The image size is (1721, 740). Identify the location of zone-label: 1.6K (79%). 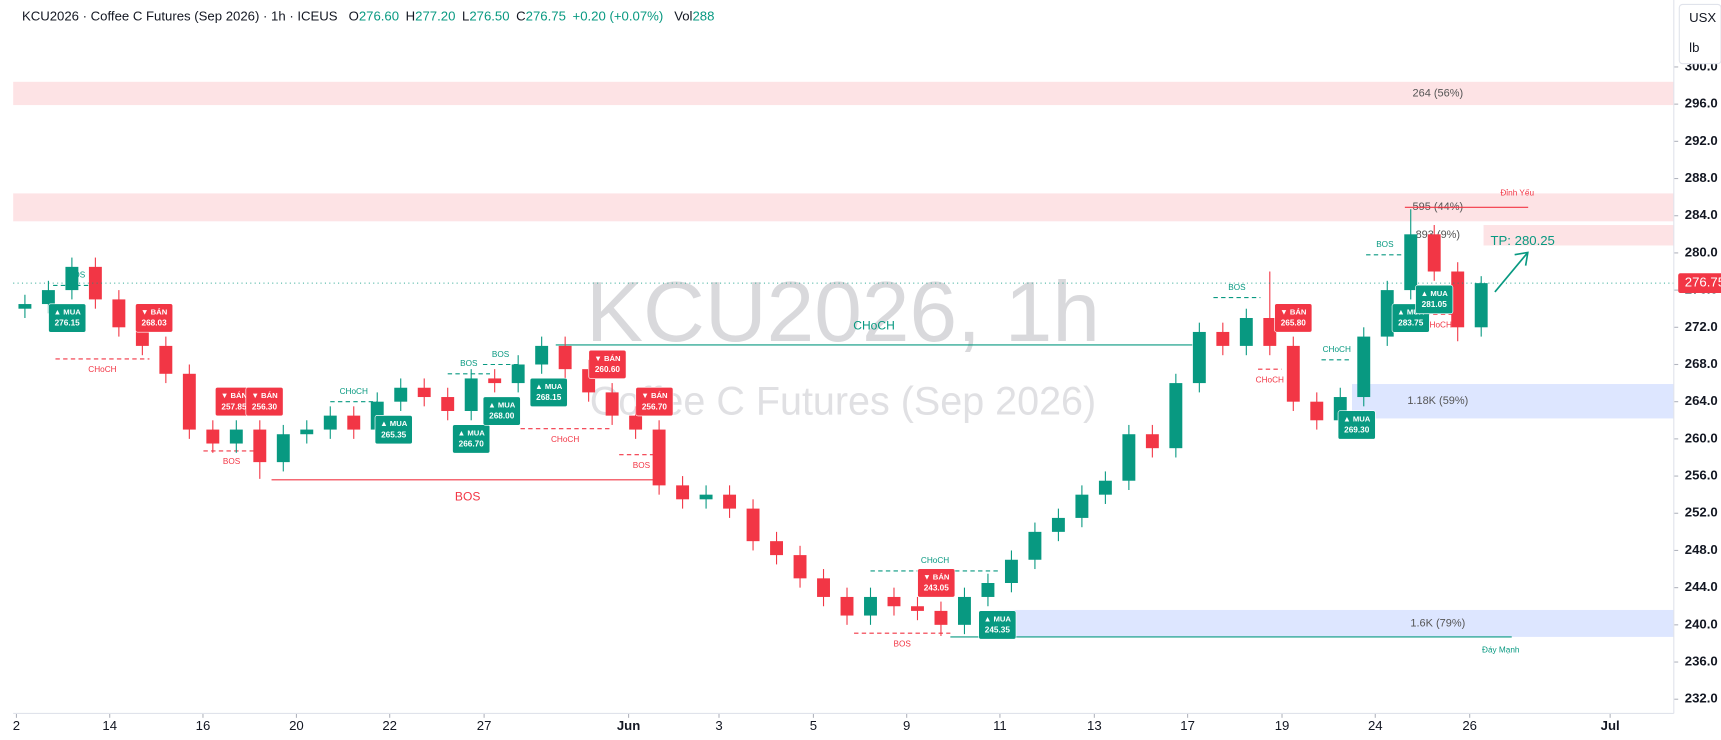
(1437, 623).